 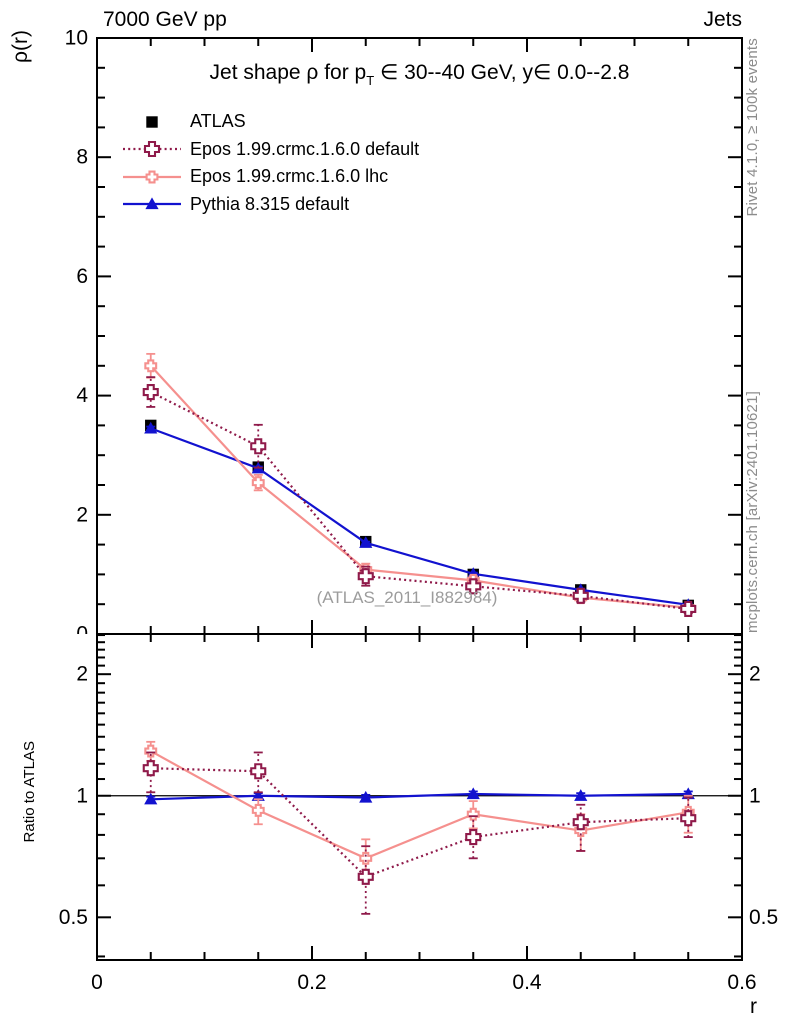 I want to click on epos-default-marker-icon, so click(x=152, y=149).